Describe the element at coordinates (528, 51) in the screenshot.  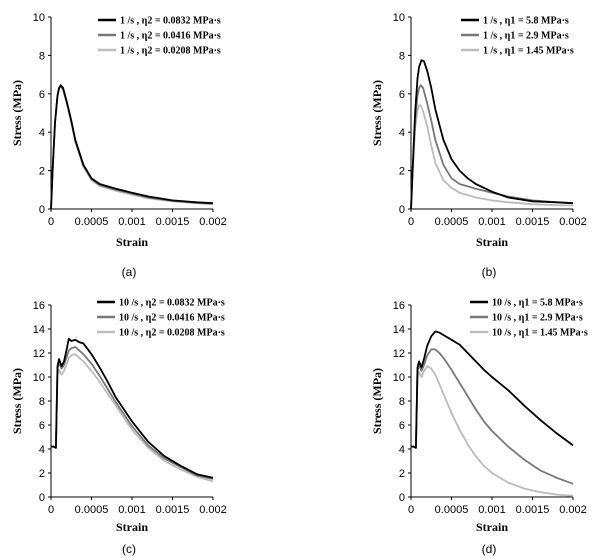
I see `legend-entry: 1 /s , η1 = 1.45 MPa·s` at that location.